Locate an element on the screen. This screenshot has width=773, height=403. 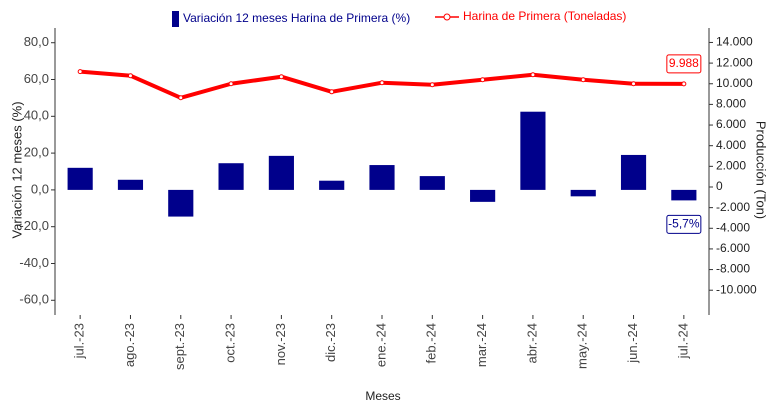
y2-tick-label: -2.000 is located at coordinates (733, 207).